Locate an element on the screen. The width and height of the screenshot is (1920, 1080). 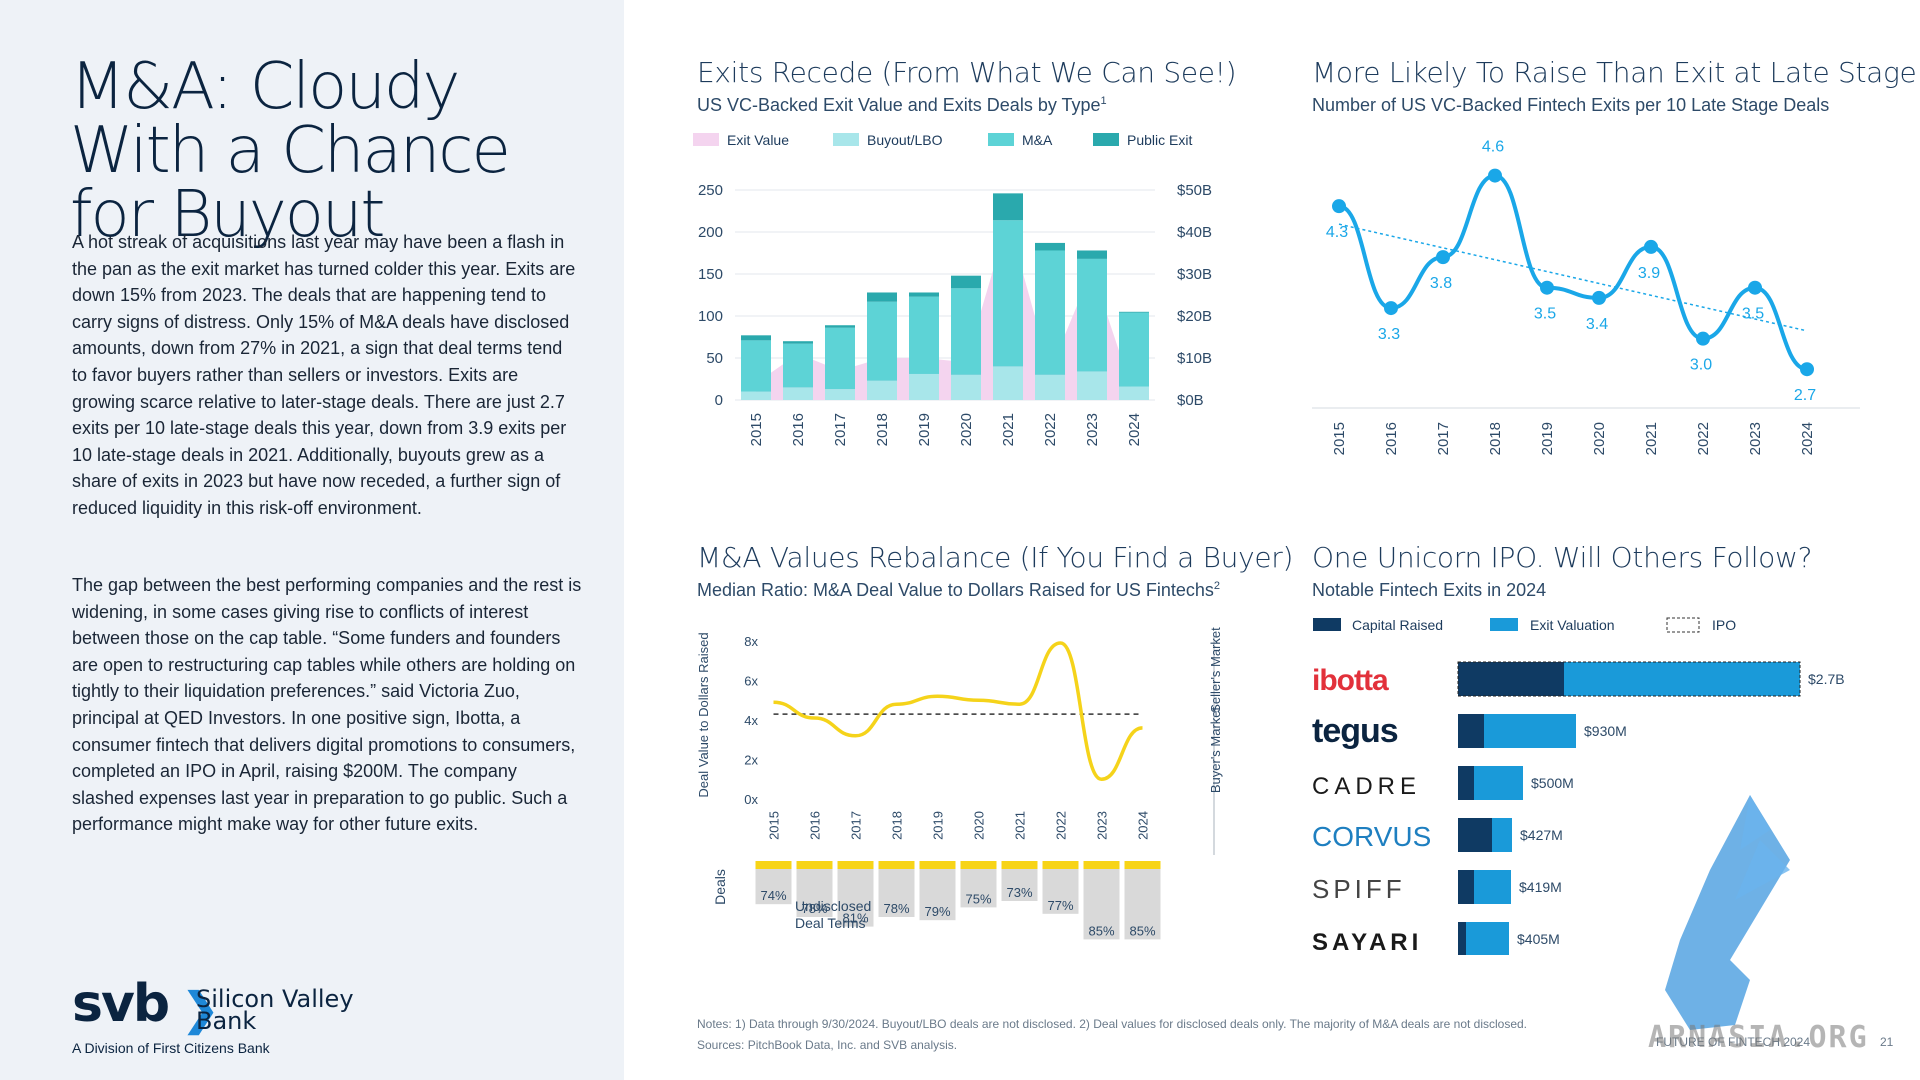
sellers-market-label: Seller's Market is located at coordinates (1215, 670).